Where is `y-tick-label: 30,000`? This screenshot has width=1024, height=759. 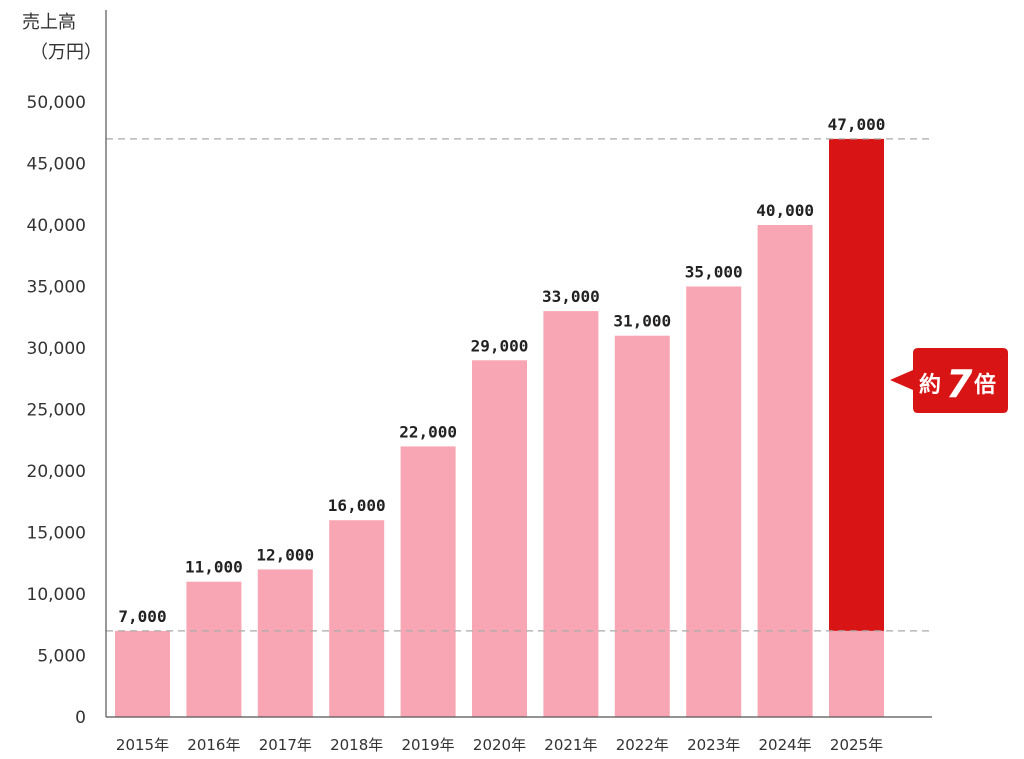
y-tick-label: 30,000 is located at coordinates (56, 349).